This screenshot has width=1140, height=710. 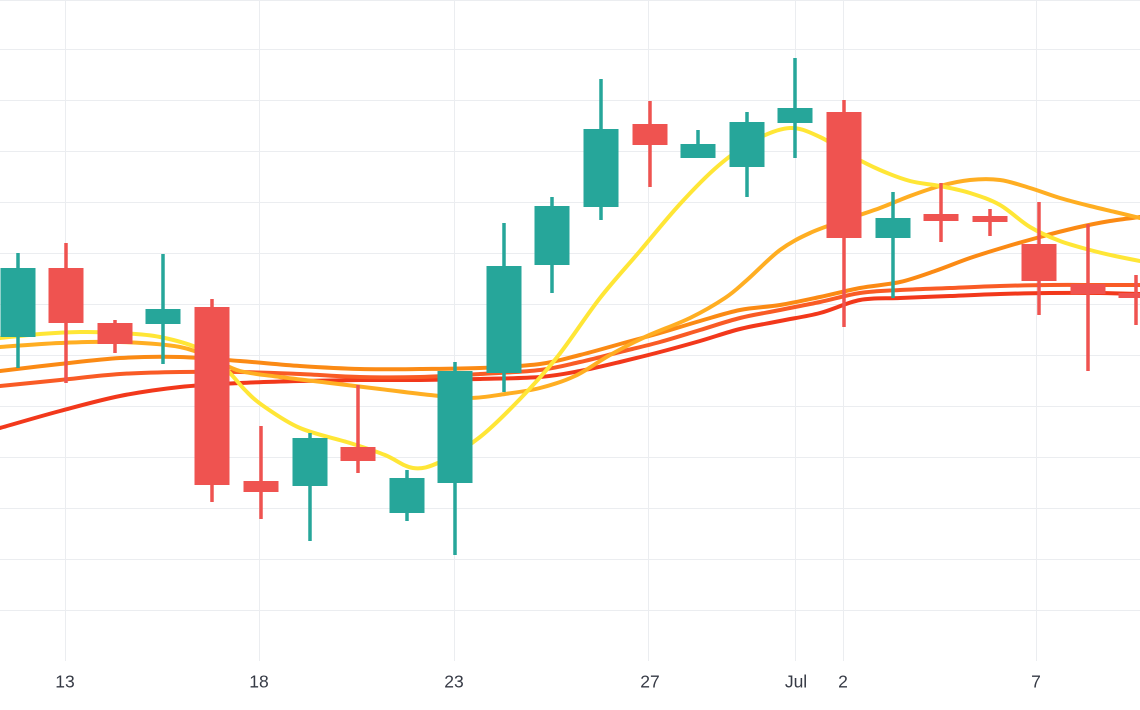 What do you see at coordinates (843, 681) in the screenshot?
I see `x-axis-label: 2` at bounding box center [843, 681].